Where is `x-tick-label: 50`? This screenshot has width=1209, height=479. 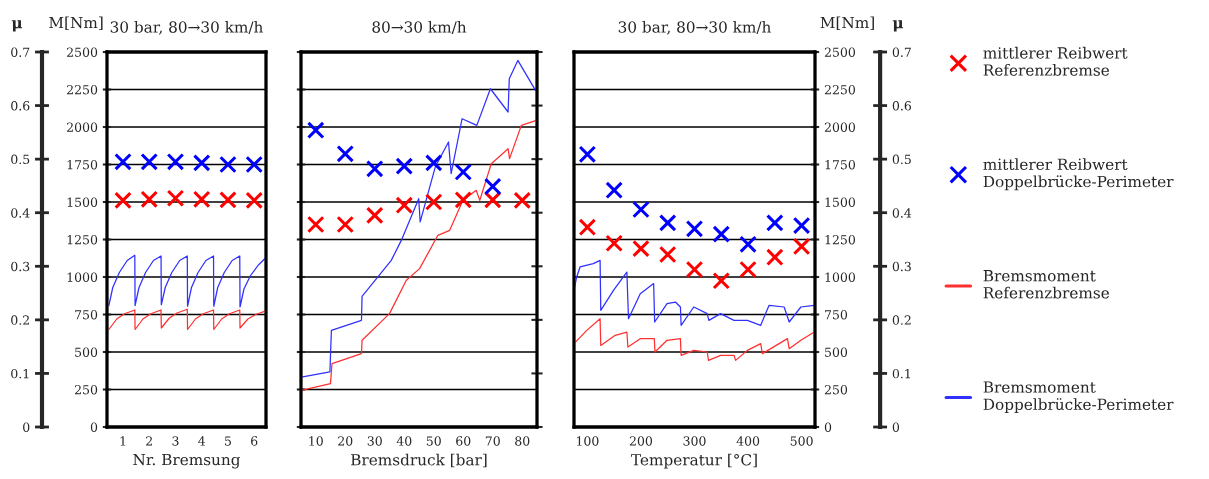 x-tick-label: 50 is located at coordinates (433, 441).